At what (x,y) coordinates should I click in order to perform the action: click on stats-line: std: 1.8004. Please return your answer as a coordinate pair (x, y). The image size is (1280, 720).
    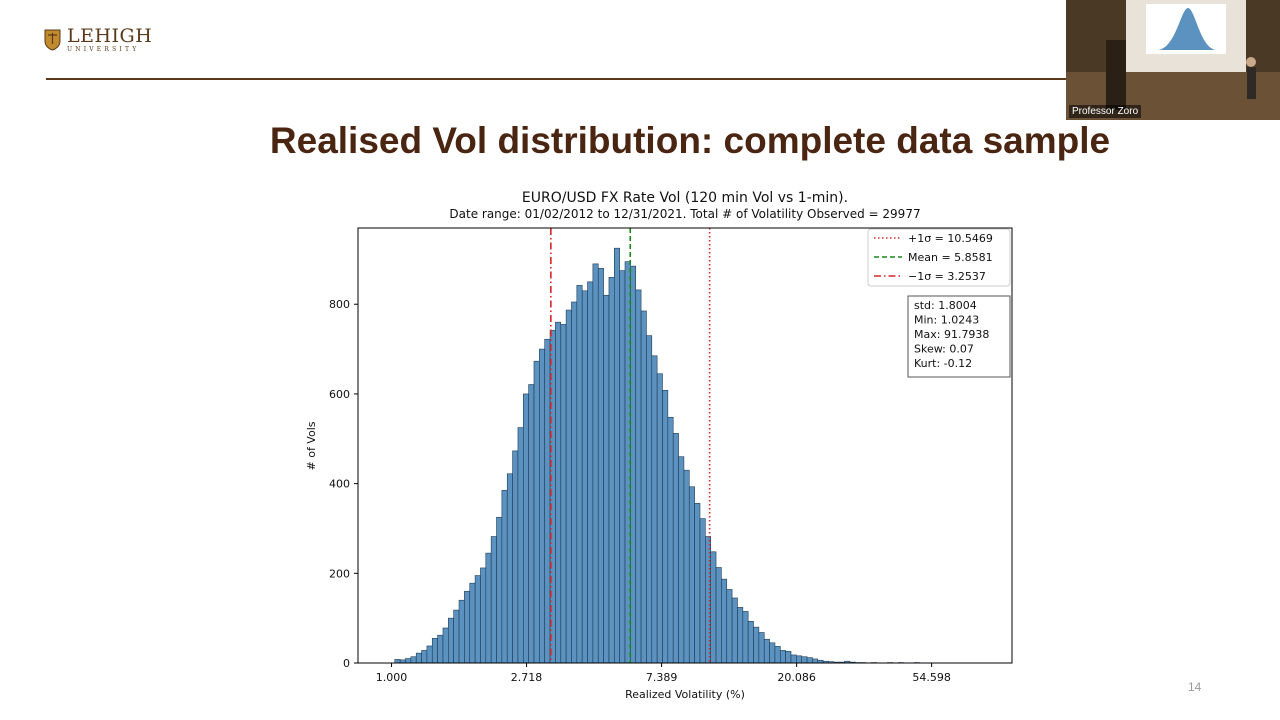
    Looking at the image, I should click on (945, 305).